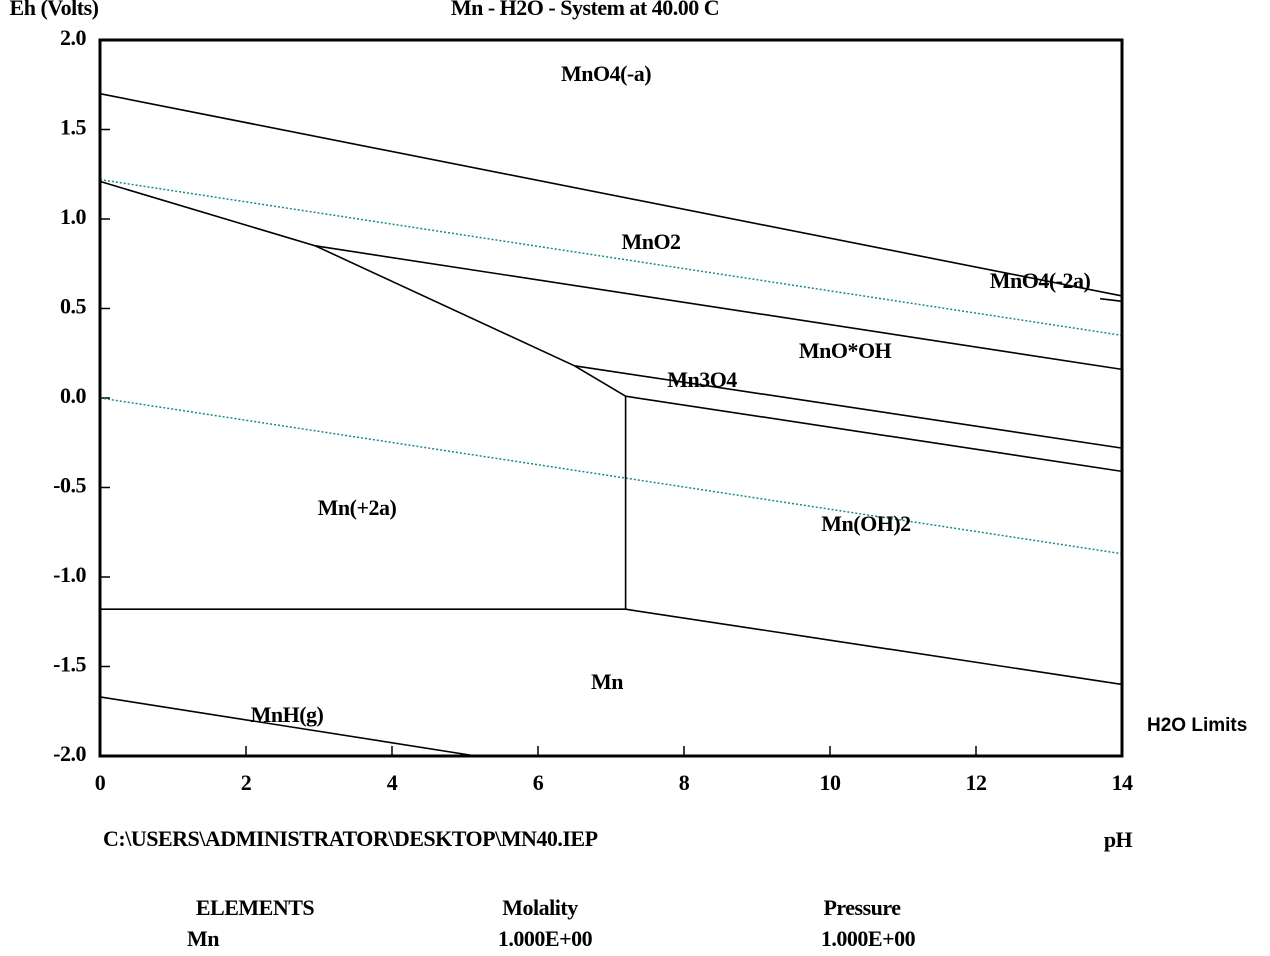  I want to click on x-tick-label: 6, so click(538, 782).